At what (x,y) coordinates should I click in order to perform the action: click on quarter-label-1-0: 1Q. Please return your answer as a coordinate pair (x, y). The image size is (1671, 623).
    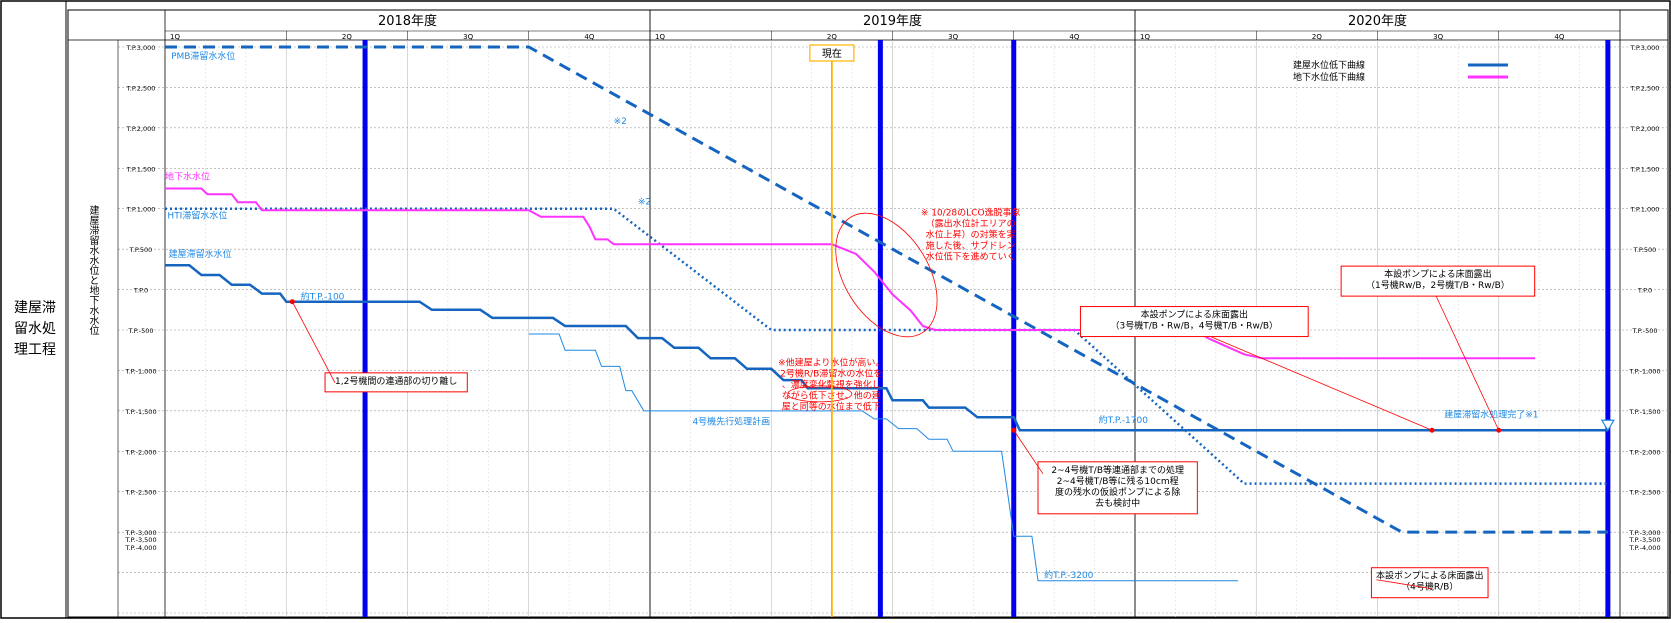
    Looking at the image, I should click on (660, 37).